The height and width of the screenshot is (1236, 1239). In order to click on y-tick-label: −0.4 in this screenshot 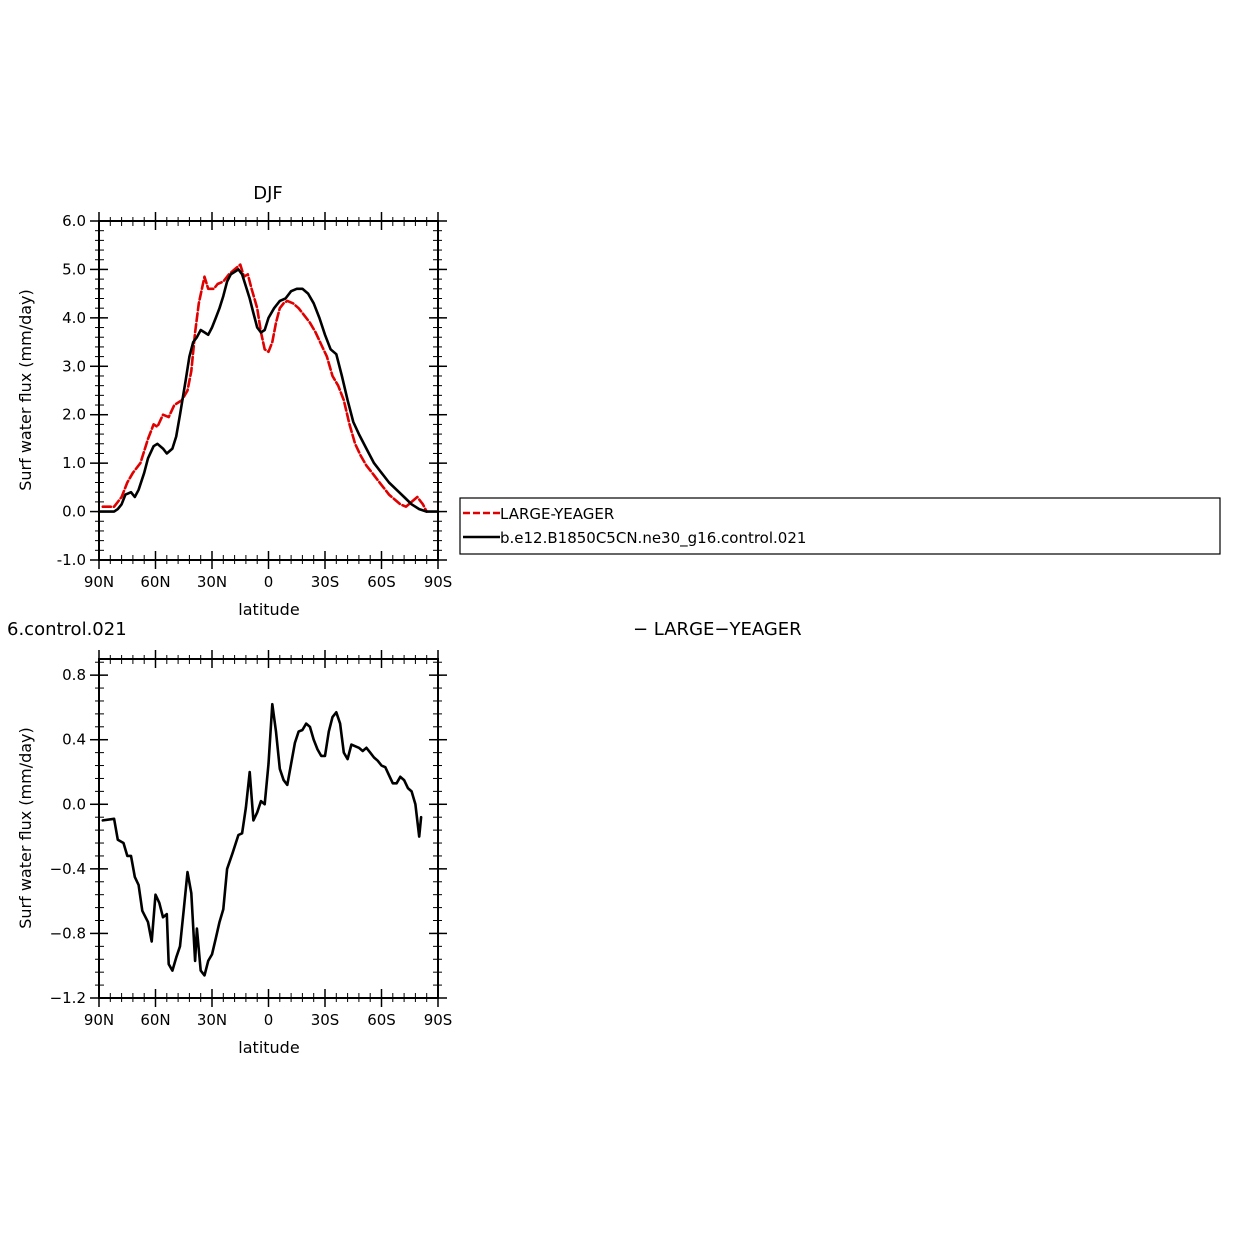, I will do `click(68, 869)`.